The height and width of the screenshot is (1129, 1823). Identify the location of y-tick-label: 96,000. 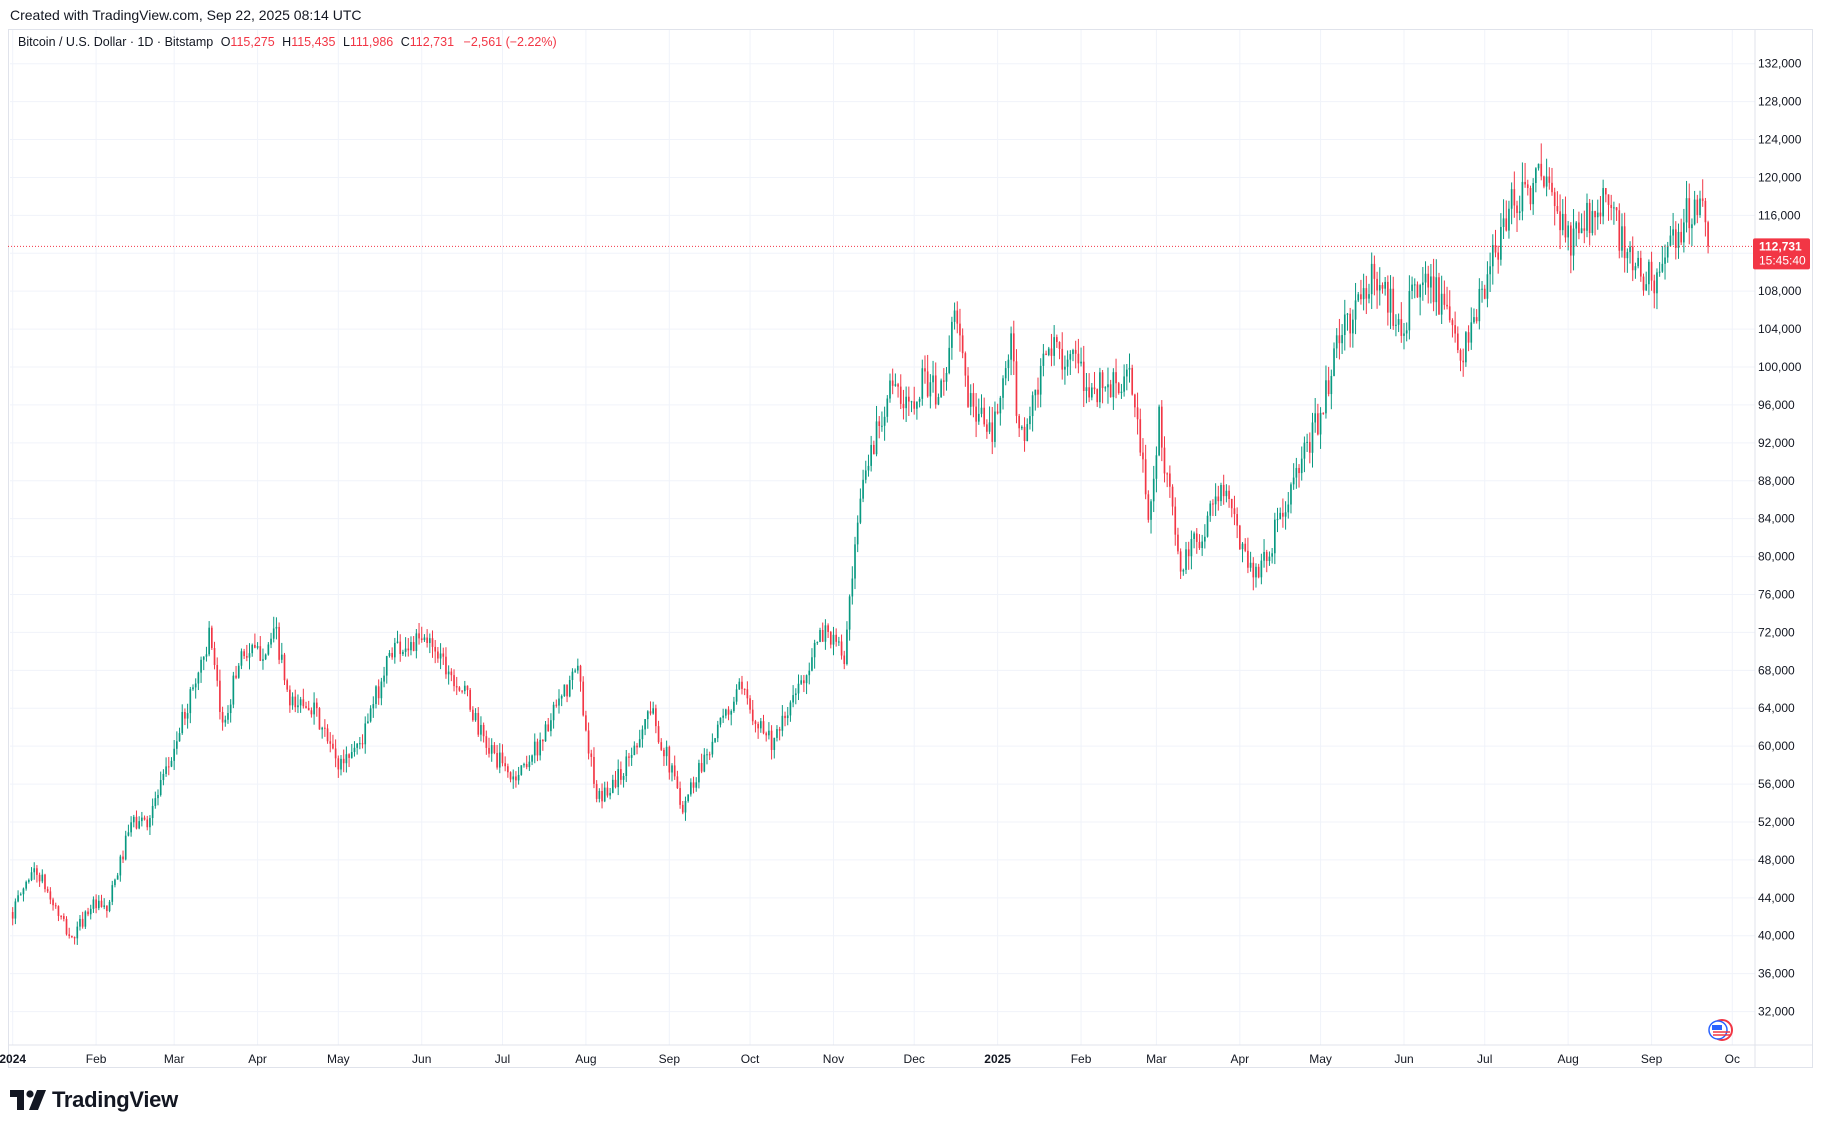
(1776, 405).